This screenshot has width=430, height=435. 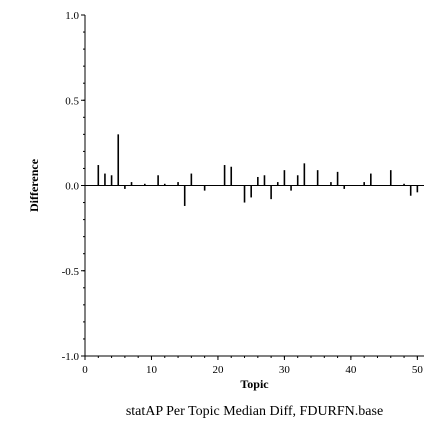 I want to click on x-axis-label: Topic, so click(x=254, y=384).